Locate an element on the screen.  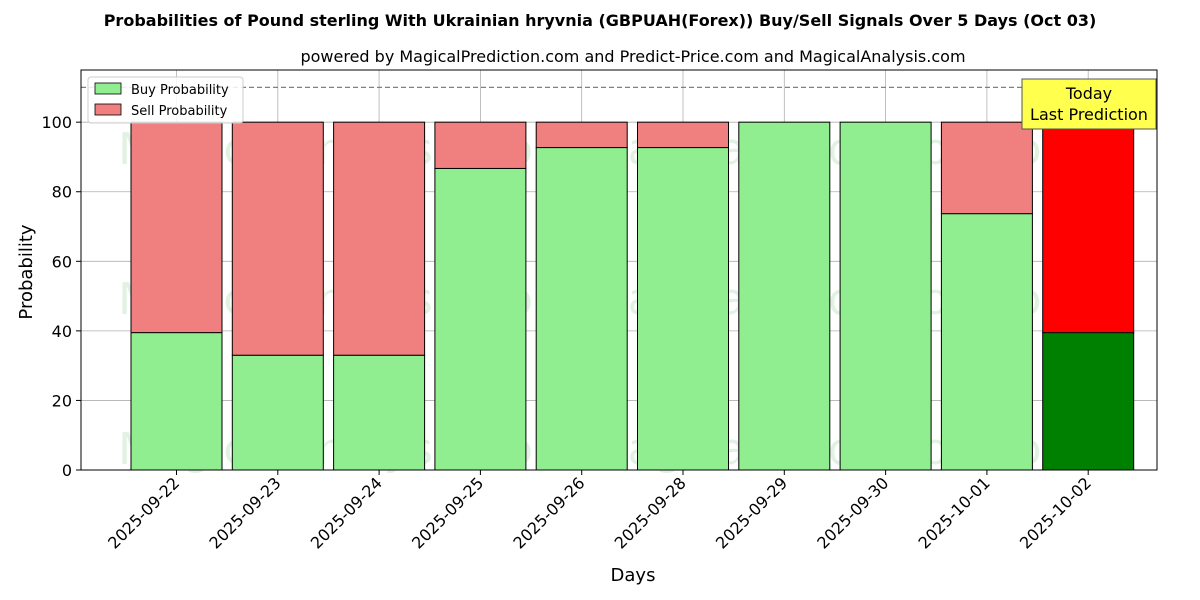
x-tick-label: 2025-09-30 is located at coordinates (852, 512).